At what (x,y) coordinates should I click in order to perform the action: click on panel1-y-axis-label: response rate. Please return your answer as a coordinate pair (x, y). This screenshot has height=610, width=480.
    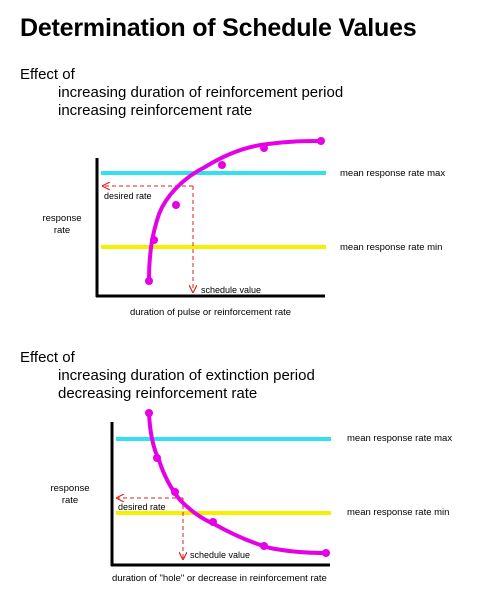
    Looking at the image, I should click on (62, 225).